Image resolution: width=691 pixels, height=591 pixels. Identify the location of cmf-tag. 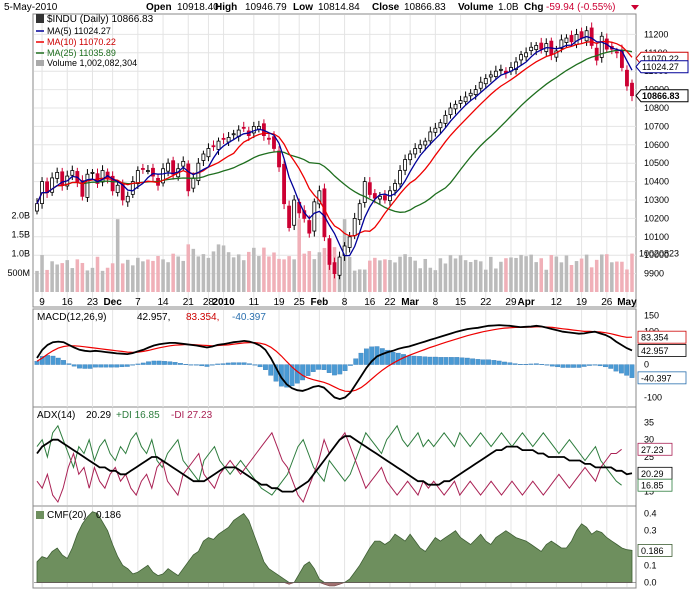
(655, 550).